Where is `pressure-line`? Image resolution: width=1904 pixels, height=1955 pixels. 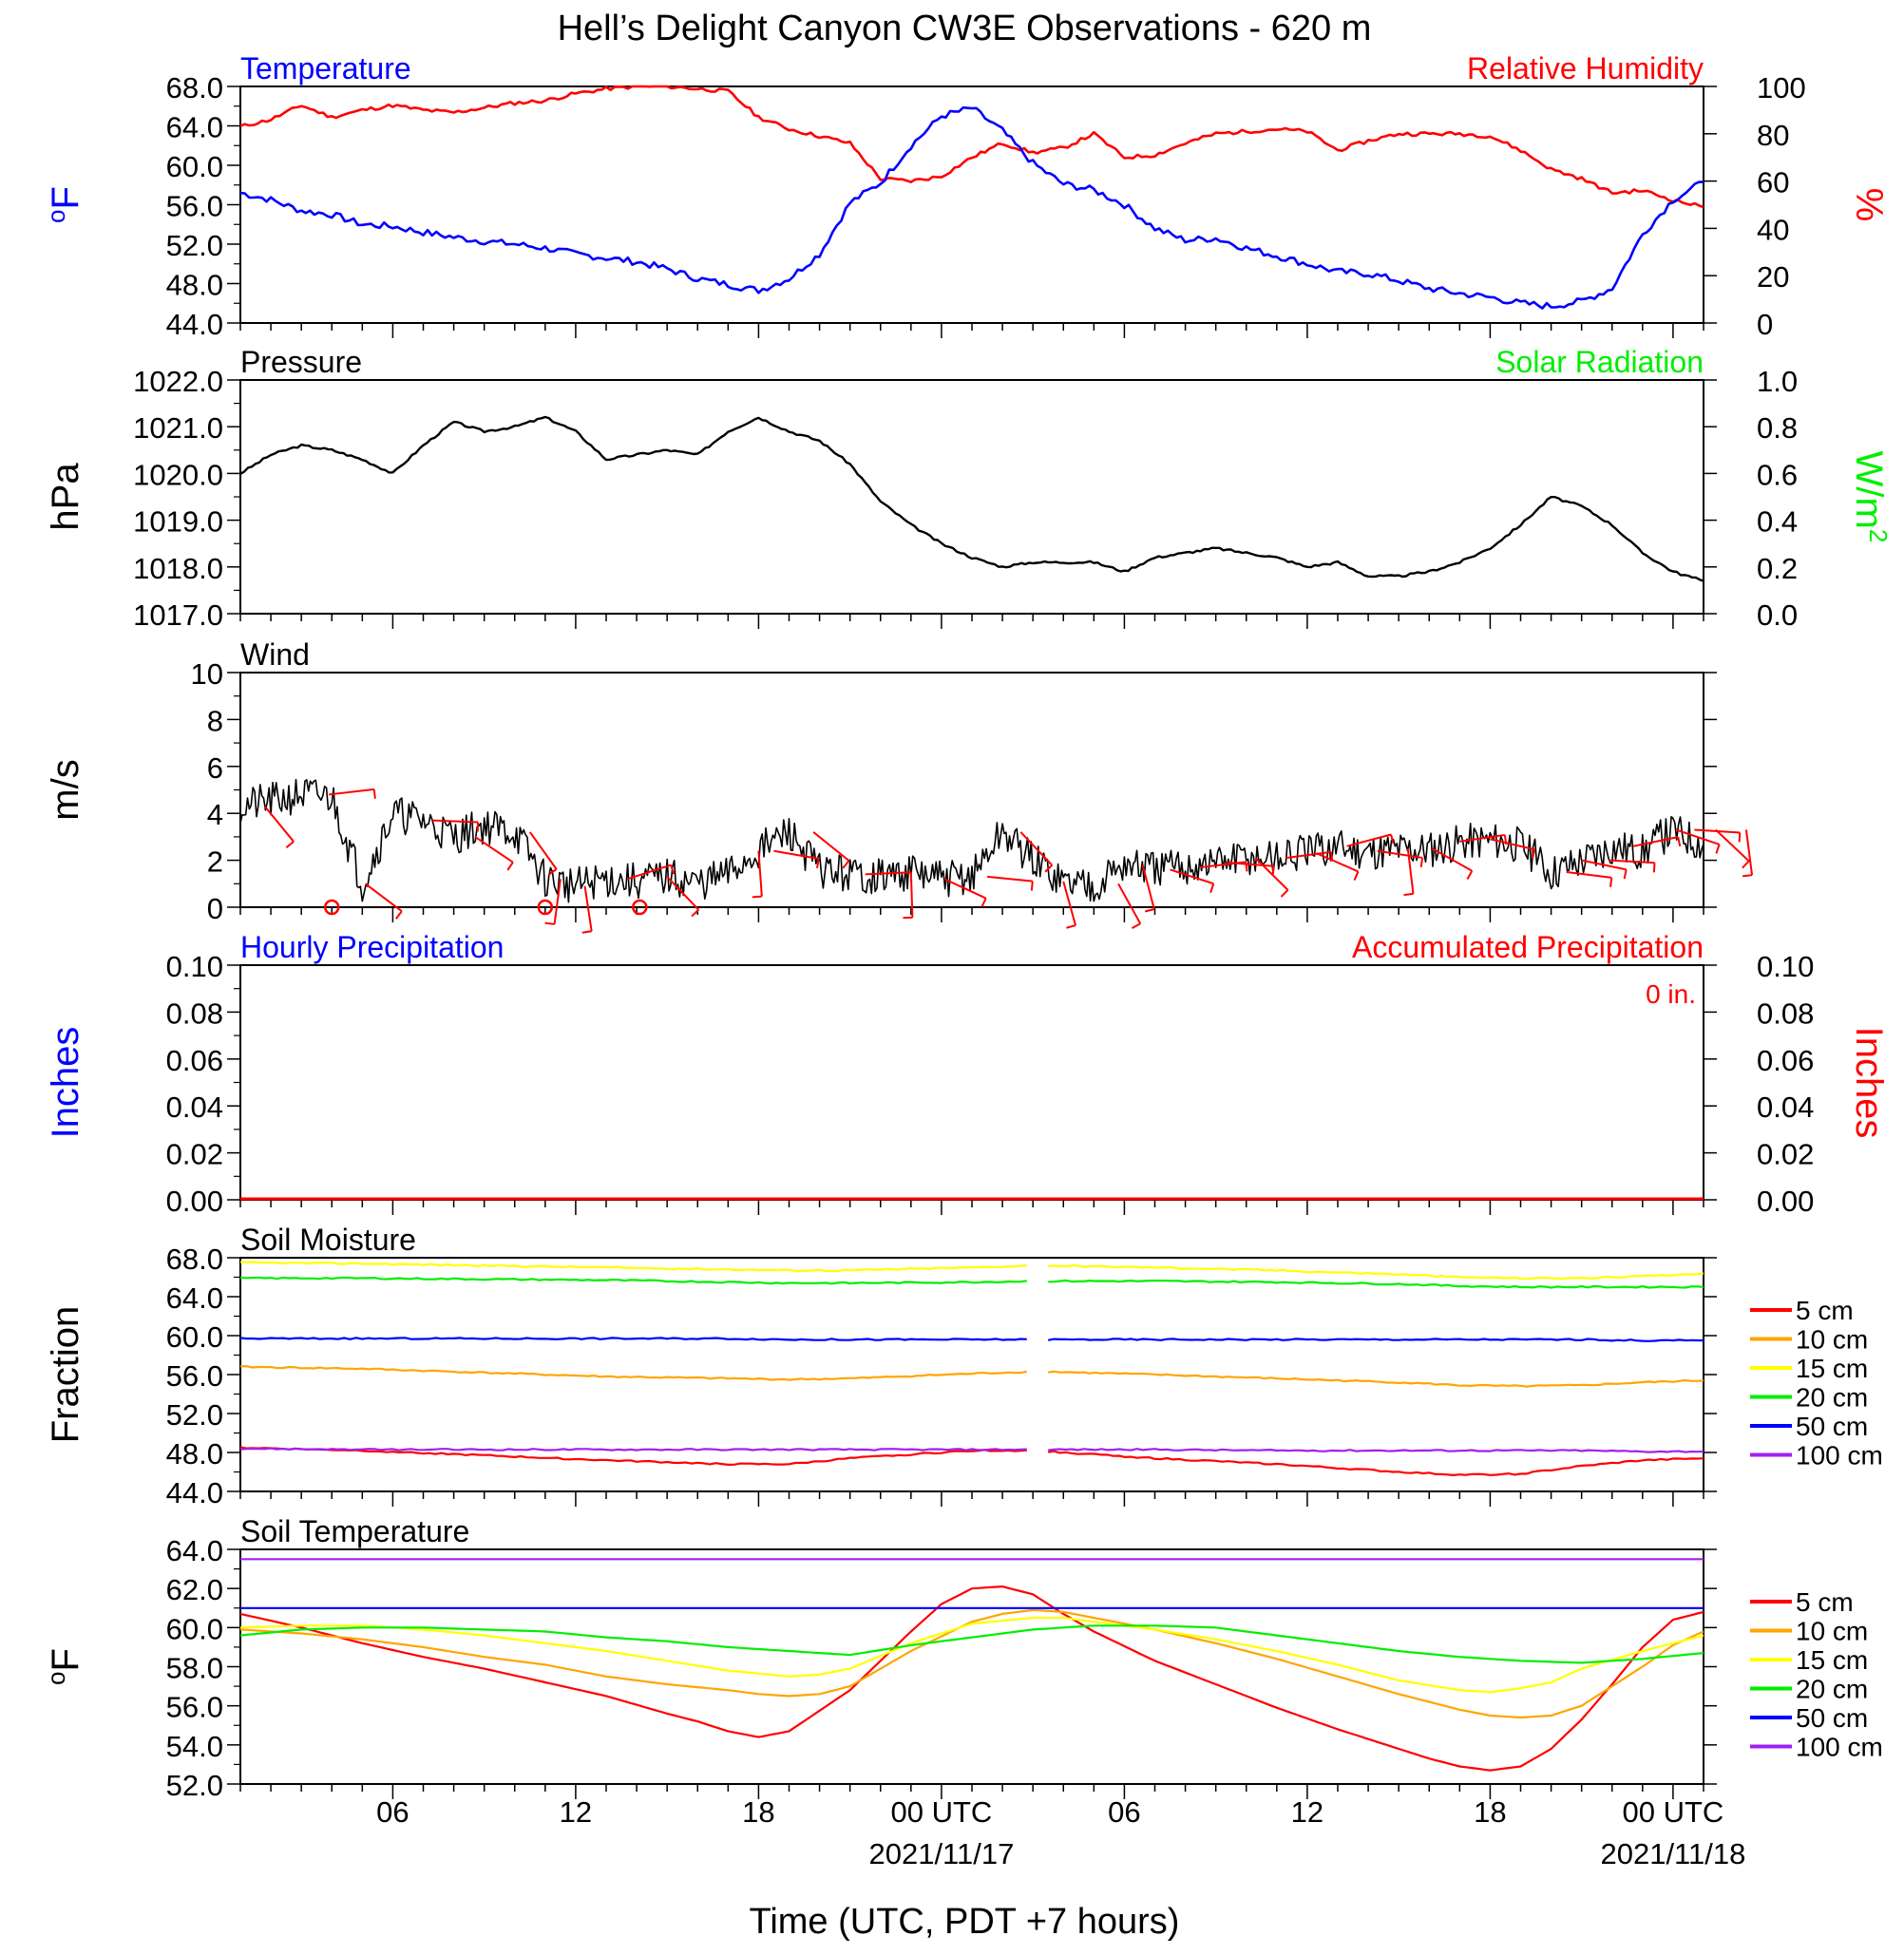
pressure-line is located at coordinates (971, 499).